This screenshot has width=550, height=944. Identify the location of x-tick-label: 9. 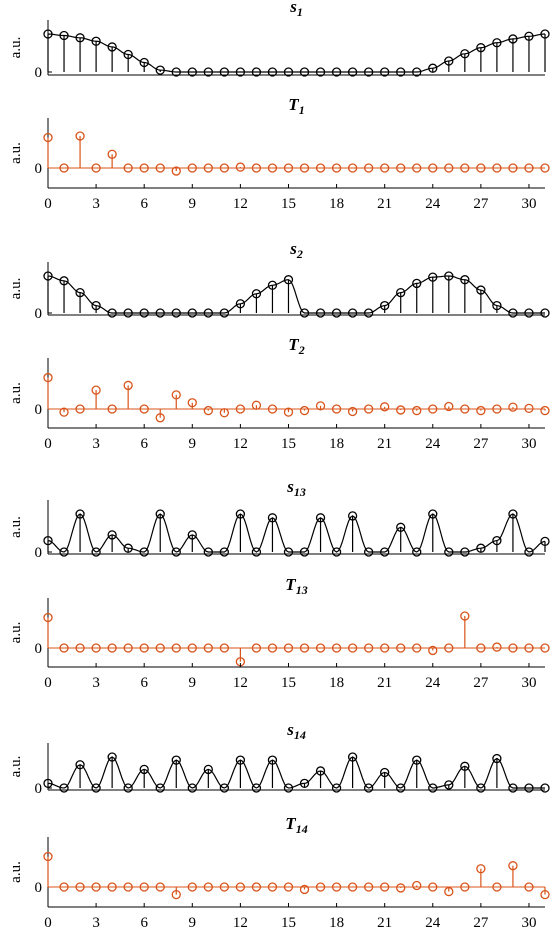
(193, 923).